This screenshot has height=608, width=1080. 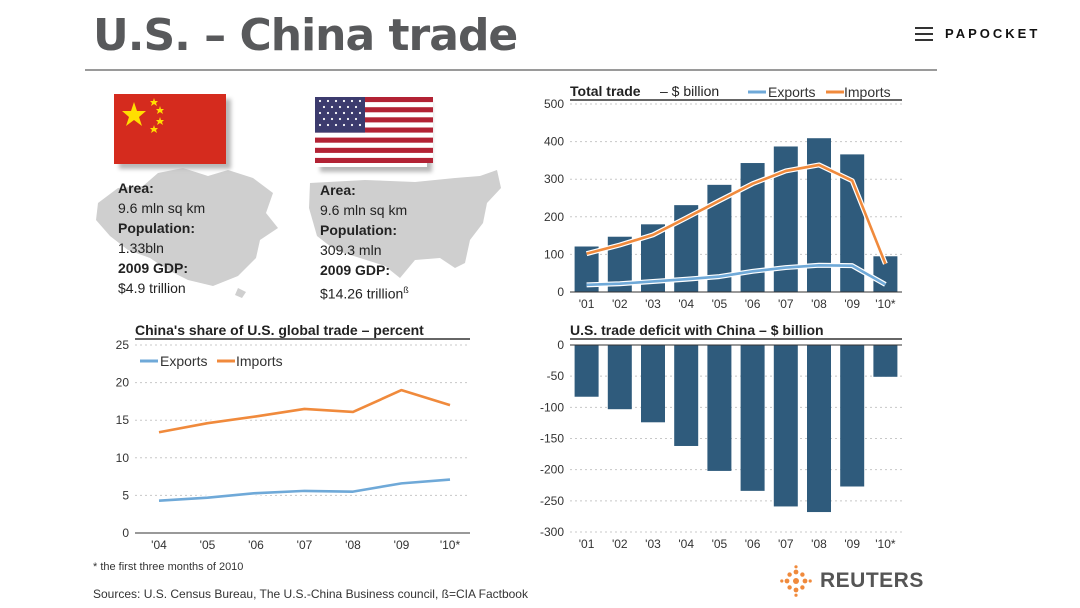 What do you see at coordinates (786, 304) in the screenshot?
I see `total-trade-x-tick-label: '07` at bounding box center [786, 304].